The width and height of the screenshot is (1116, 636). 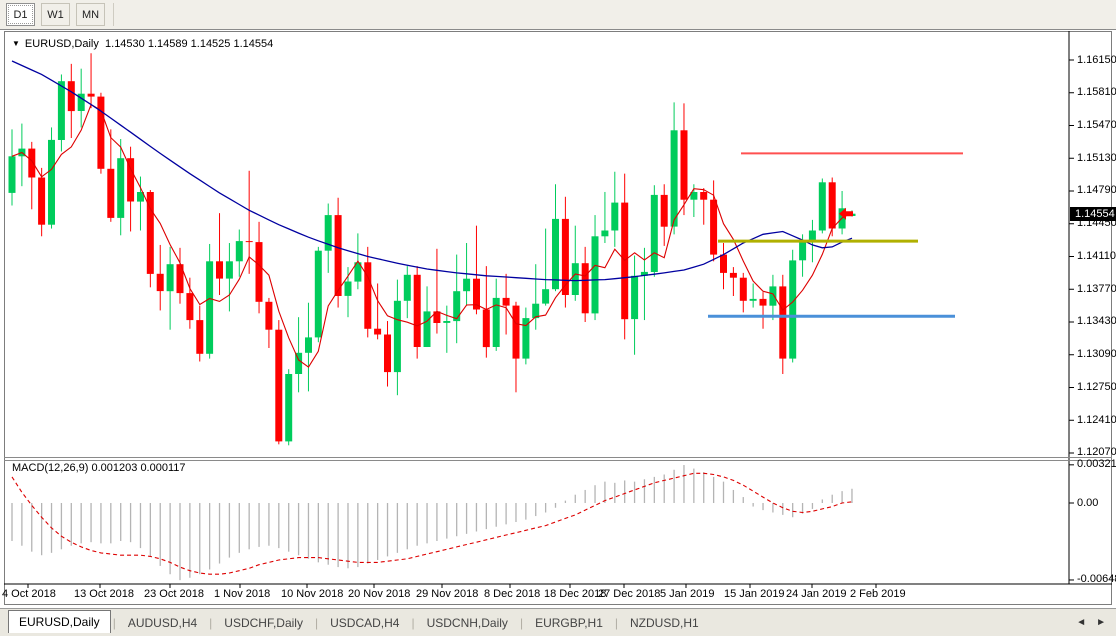 I want to click on price-axis-tick: 1.12410, so click(x=1096, y=419).